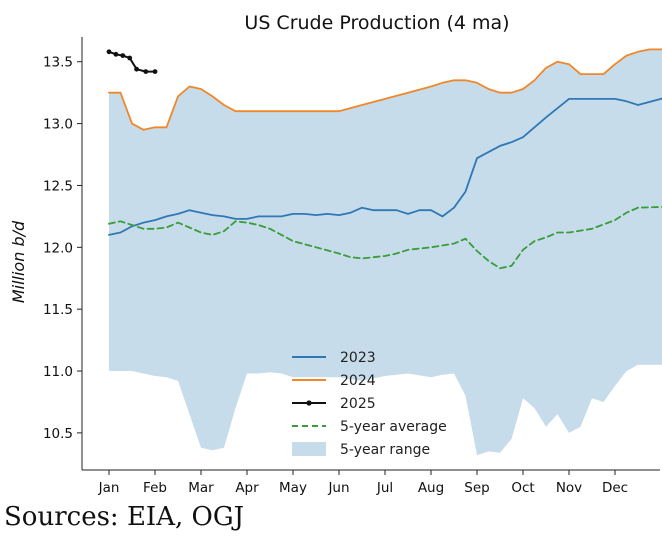 The image size is (662, 547). I want to click on y-axis-label: Million b/d, so click(18, 261).